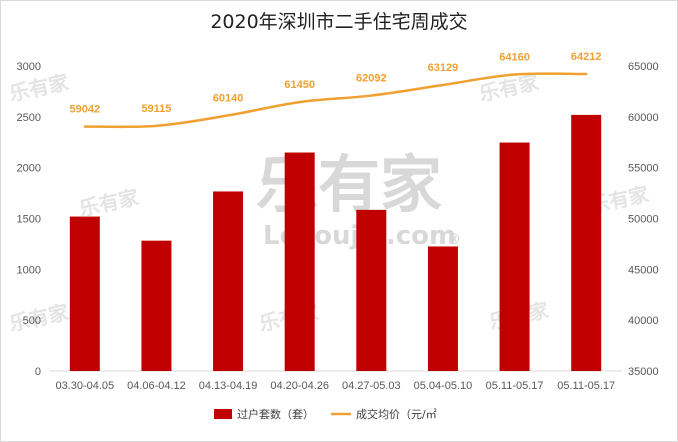 Image resolution: width=678 pixels, height=442 pixels. I want to click on x-tick-label: 04.20-04.26, so click(299, 386).